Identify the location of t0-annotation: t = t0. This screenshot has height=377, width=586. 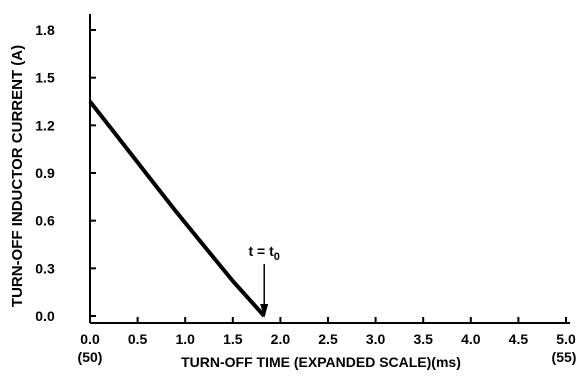
(264, 280).